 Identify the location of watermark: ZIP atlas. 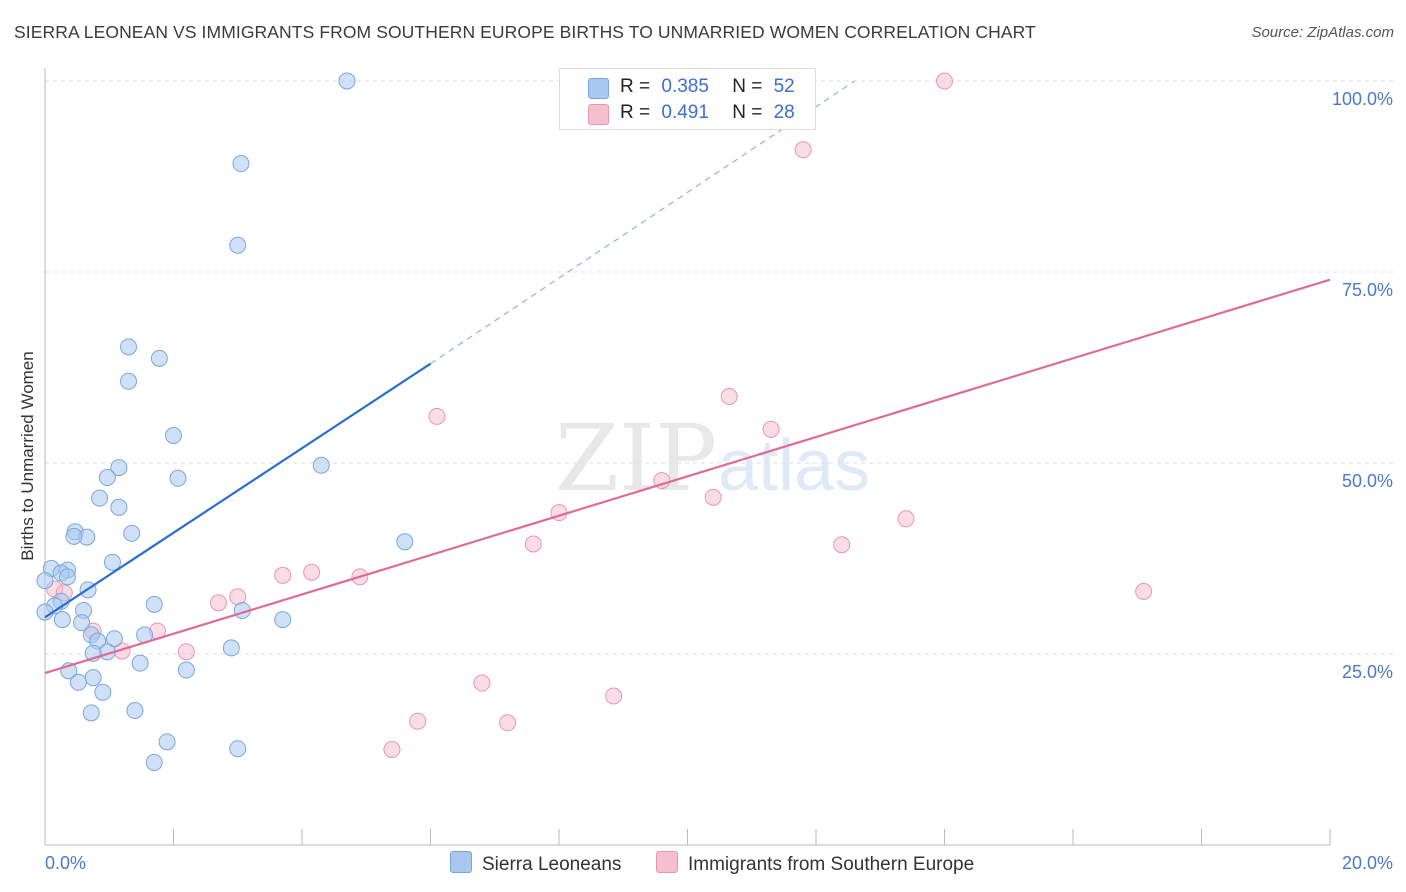
(712, 458).